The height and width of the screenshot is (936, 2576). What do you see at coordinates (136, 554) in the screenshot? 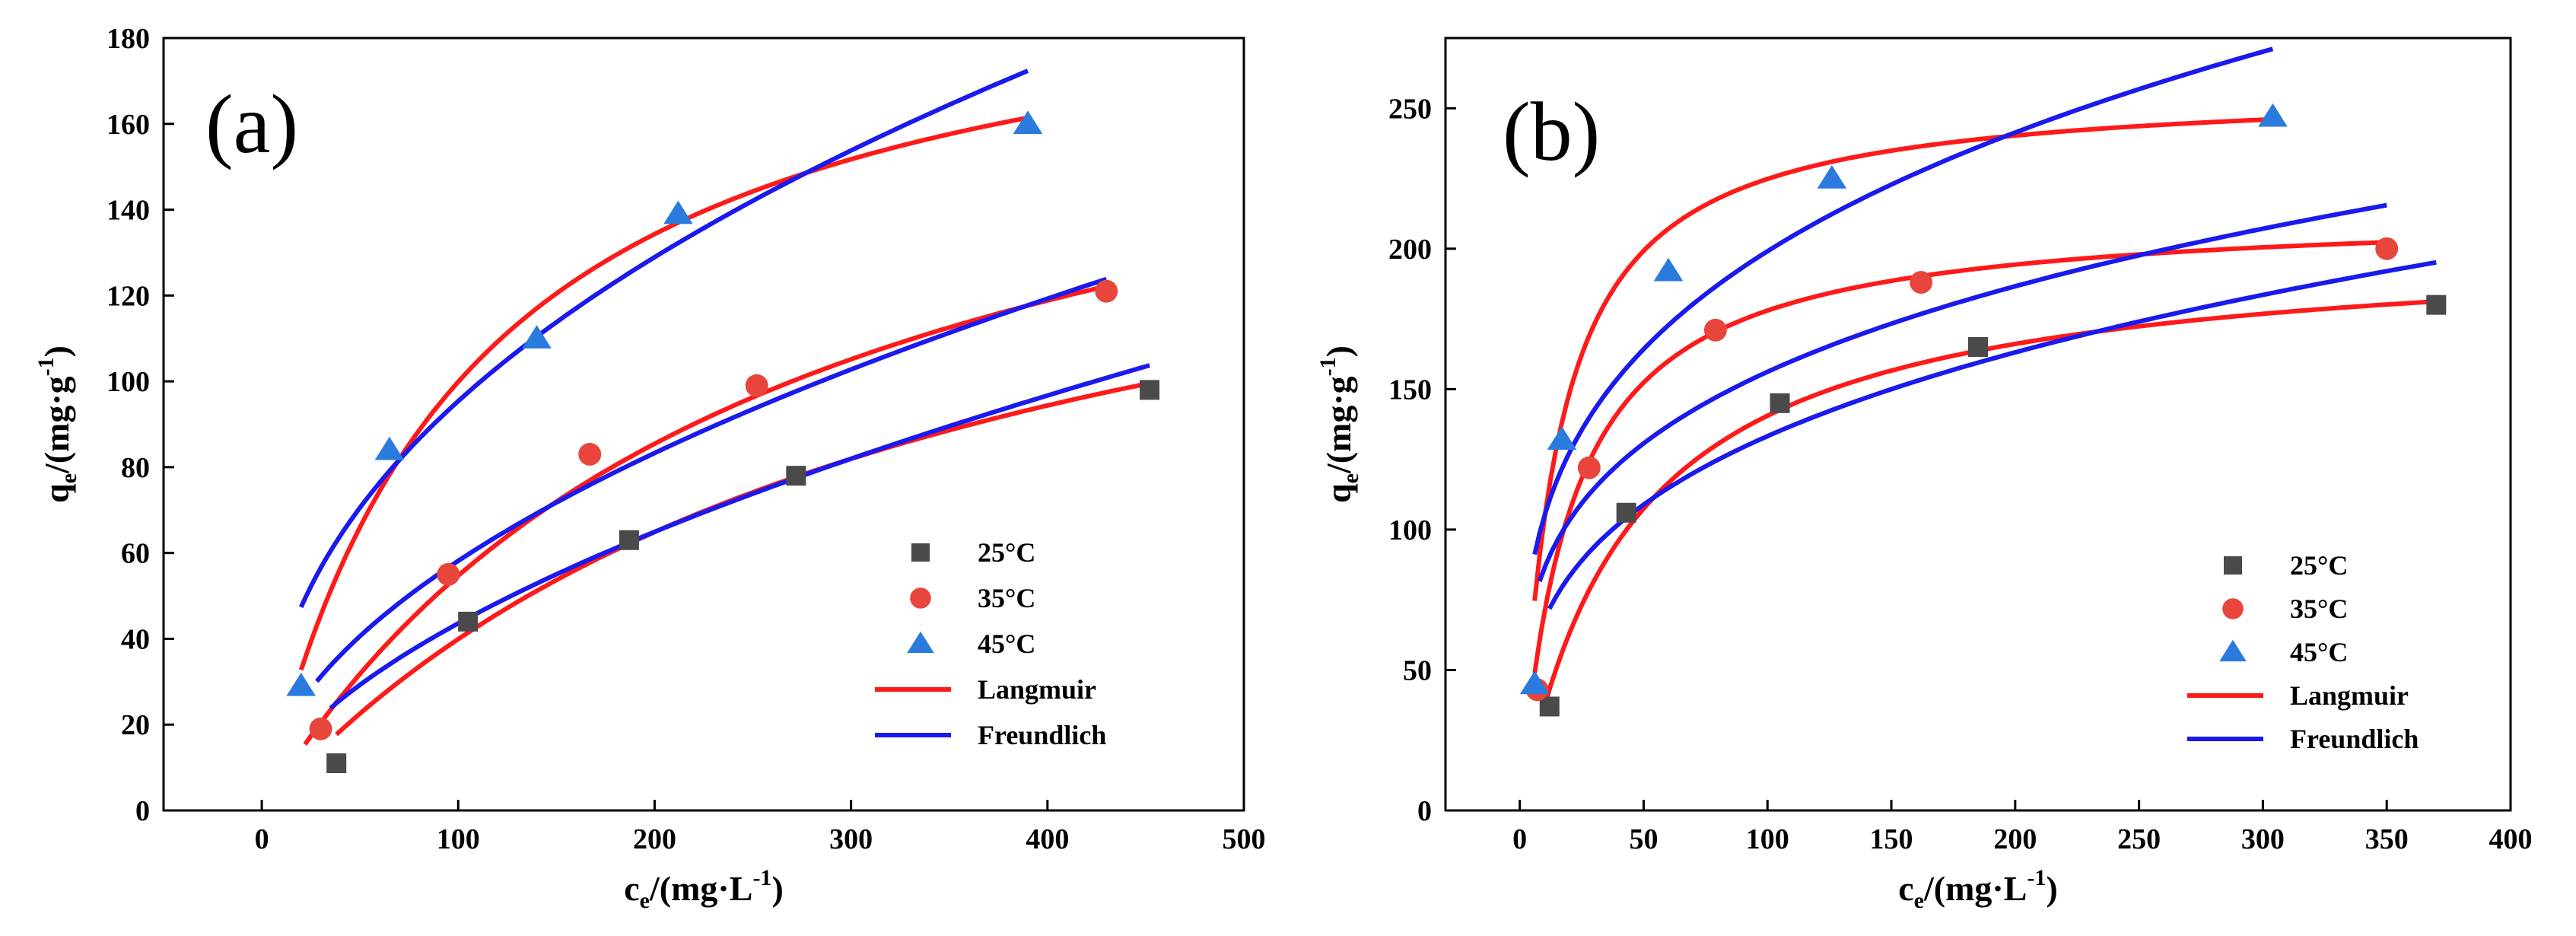
I see `y-tick-label: 60` at bounding box center [136, 554].